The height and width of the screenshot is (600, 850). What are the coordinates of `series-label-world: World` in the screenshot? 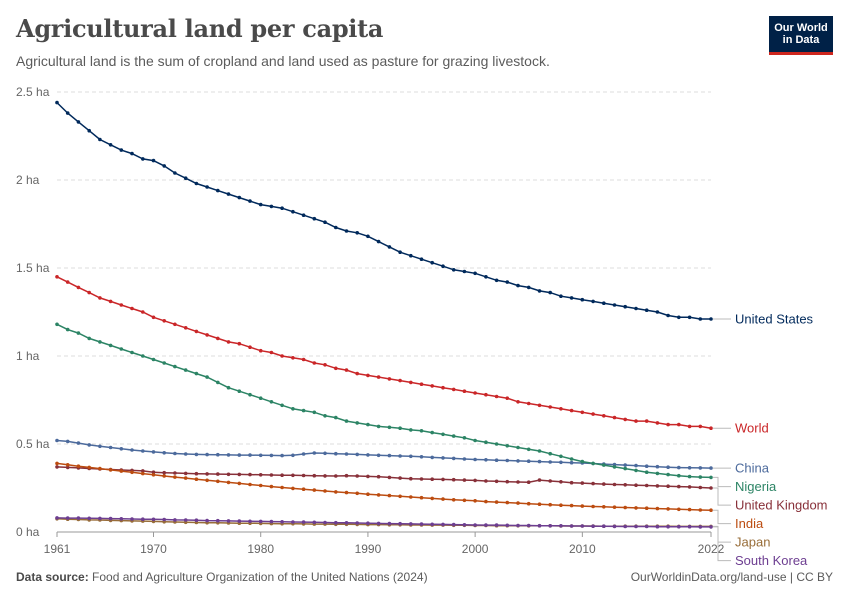 It's located at (752, 428).